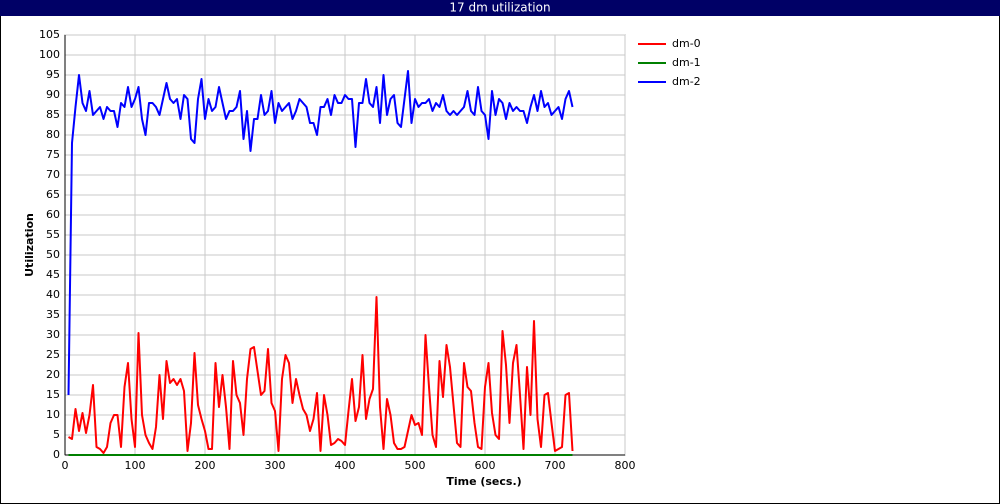 The image size is (1000, 504). What do you see at coordinates (53, 414) in the screenshot?
I see `y-tick-label: 10` at bounding box center [53, 414].